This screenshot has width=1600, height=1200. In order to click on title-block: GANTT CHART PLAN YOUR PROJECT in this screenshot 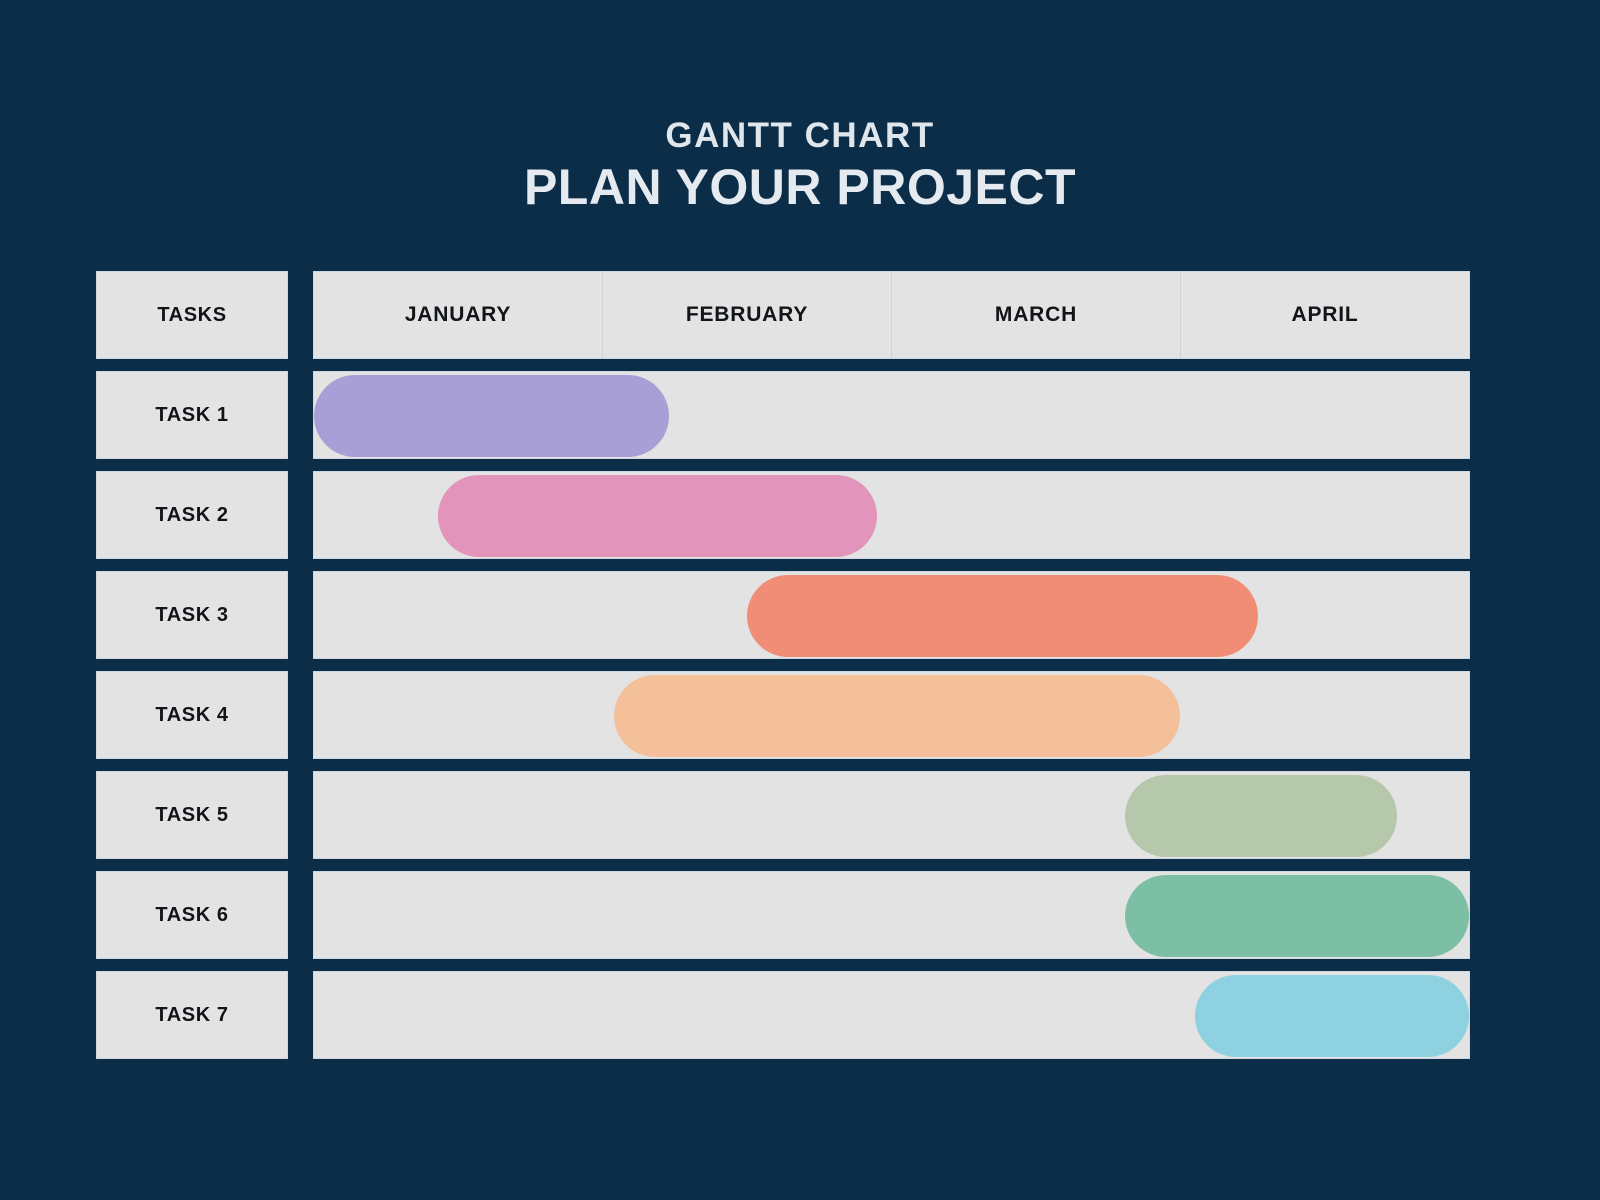, I will do `click(800, 165)`.